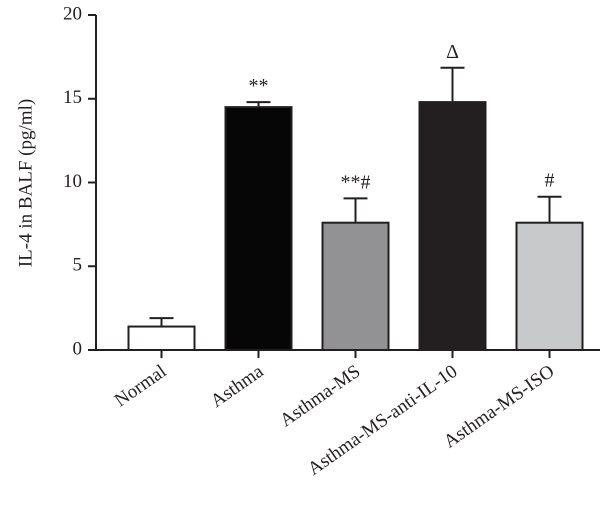 This screenshot has height=532, width=600. Describe the element at coordinates (320, 396) in the screenshot. I see `category-label-2: Asthma-MS` at that location.